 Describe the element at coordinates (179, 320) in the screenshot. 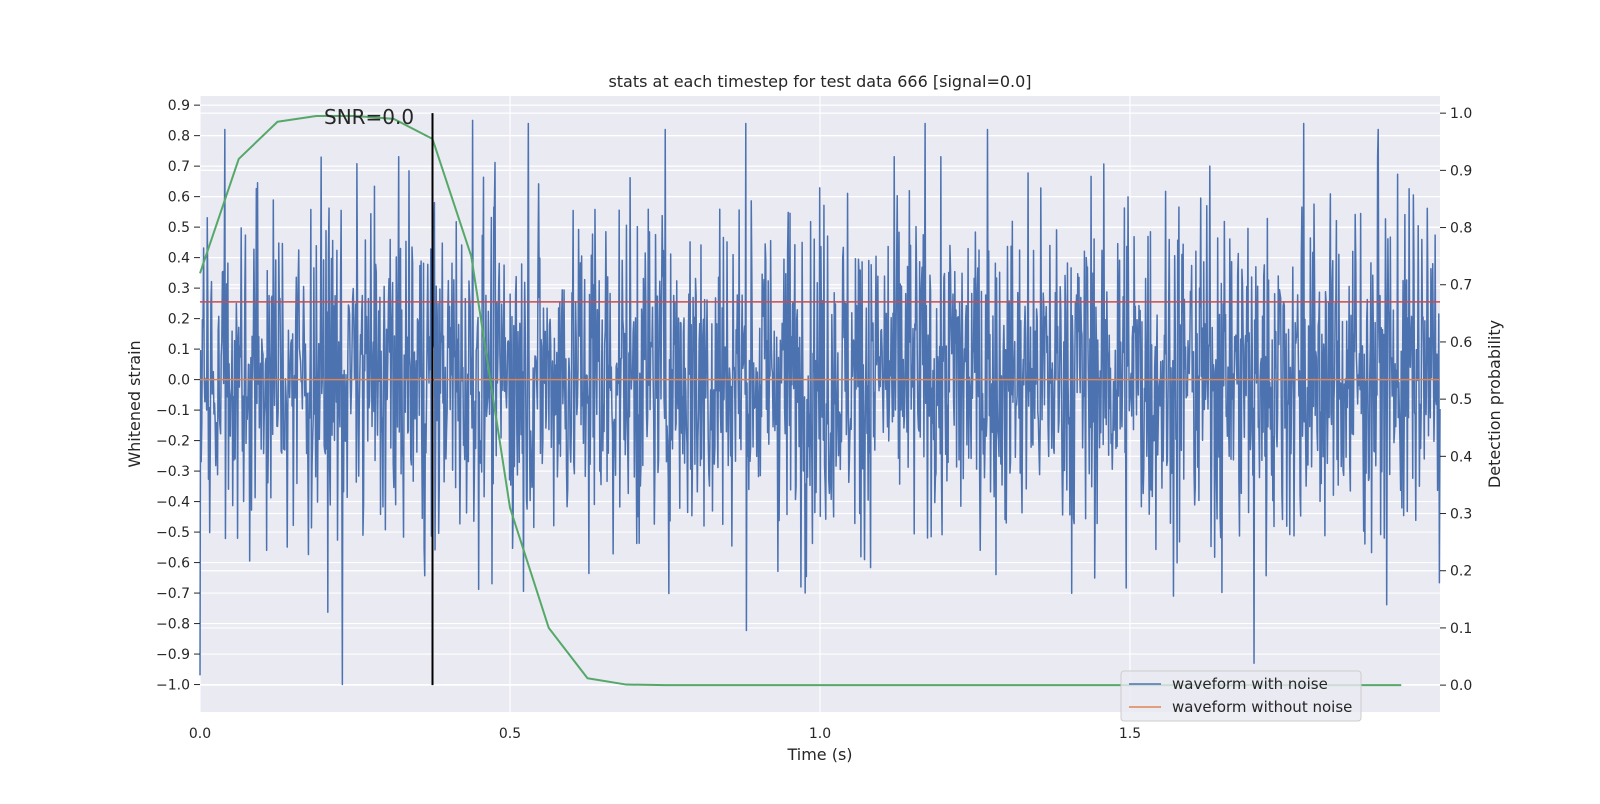

I see `y-tick-label: 0.2` at that location.